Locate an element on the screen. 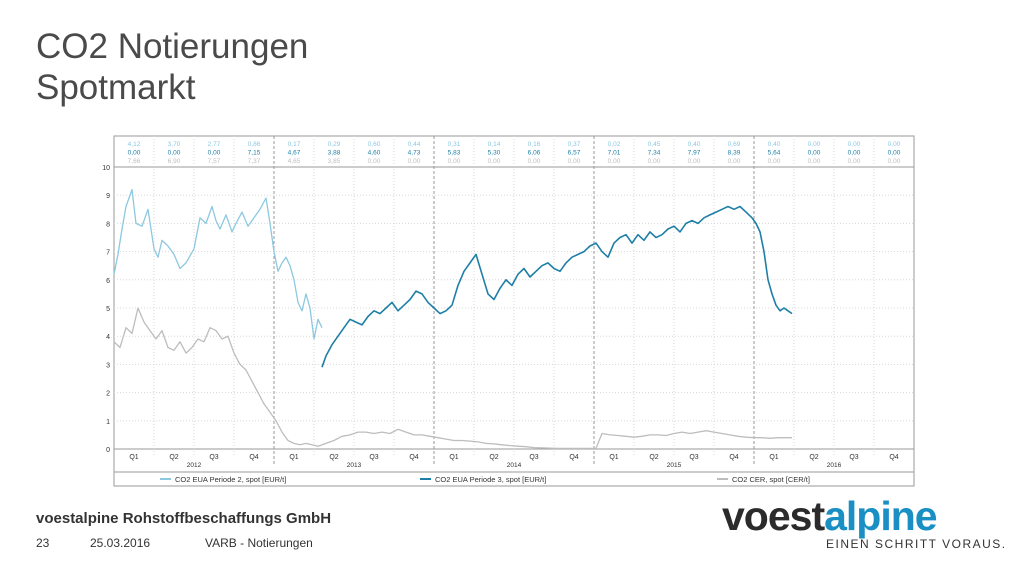 The height and width of the screenshot is (576, 1024). logo-part-2: alpine is located at coordinates (880, 516).